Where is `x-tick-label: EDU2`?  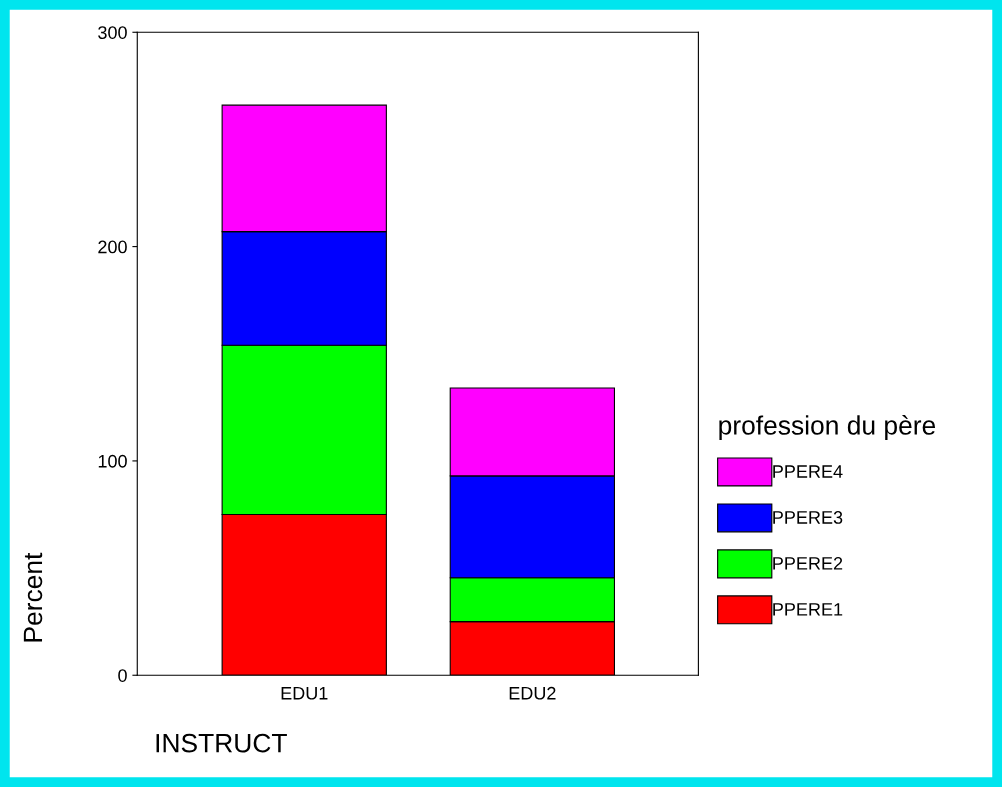
x-tick-label: EDU2 is located at coordinates (532, 693).